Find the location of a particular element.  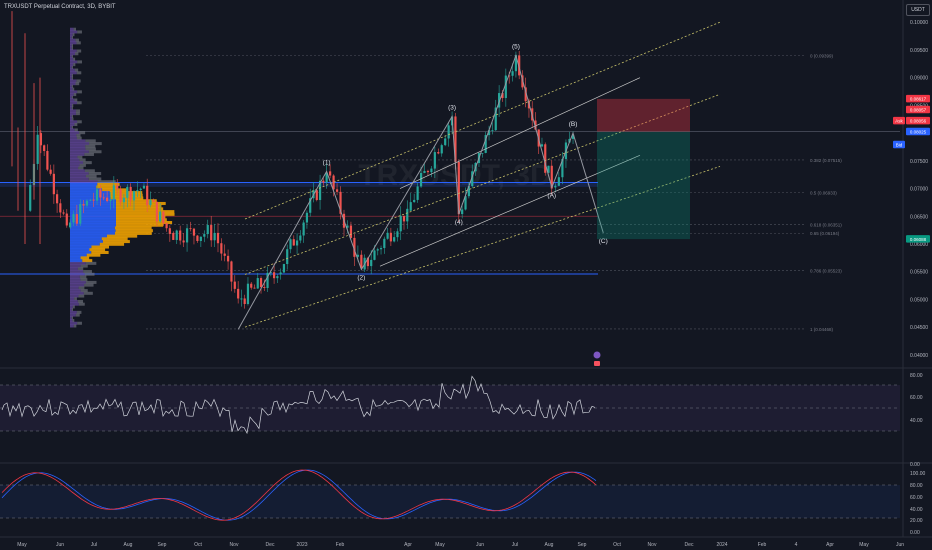

channel-solid-upper is located at coordinates (520, 133).